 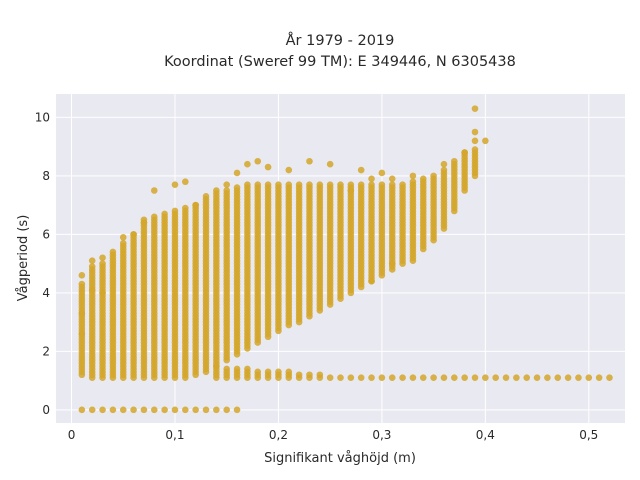 What do you see at coordinates (46, 293) in the screenshot?
I see `y-tick-label: 4` at bounding box center [46, 293].